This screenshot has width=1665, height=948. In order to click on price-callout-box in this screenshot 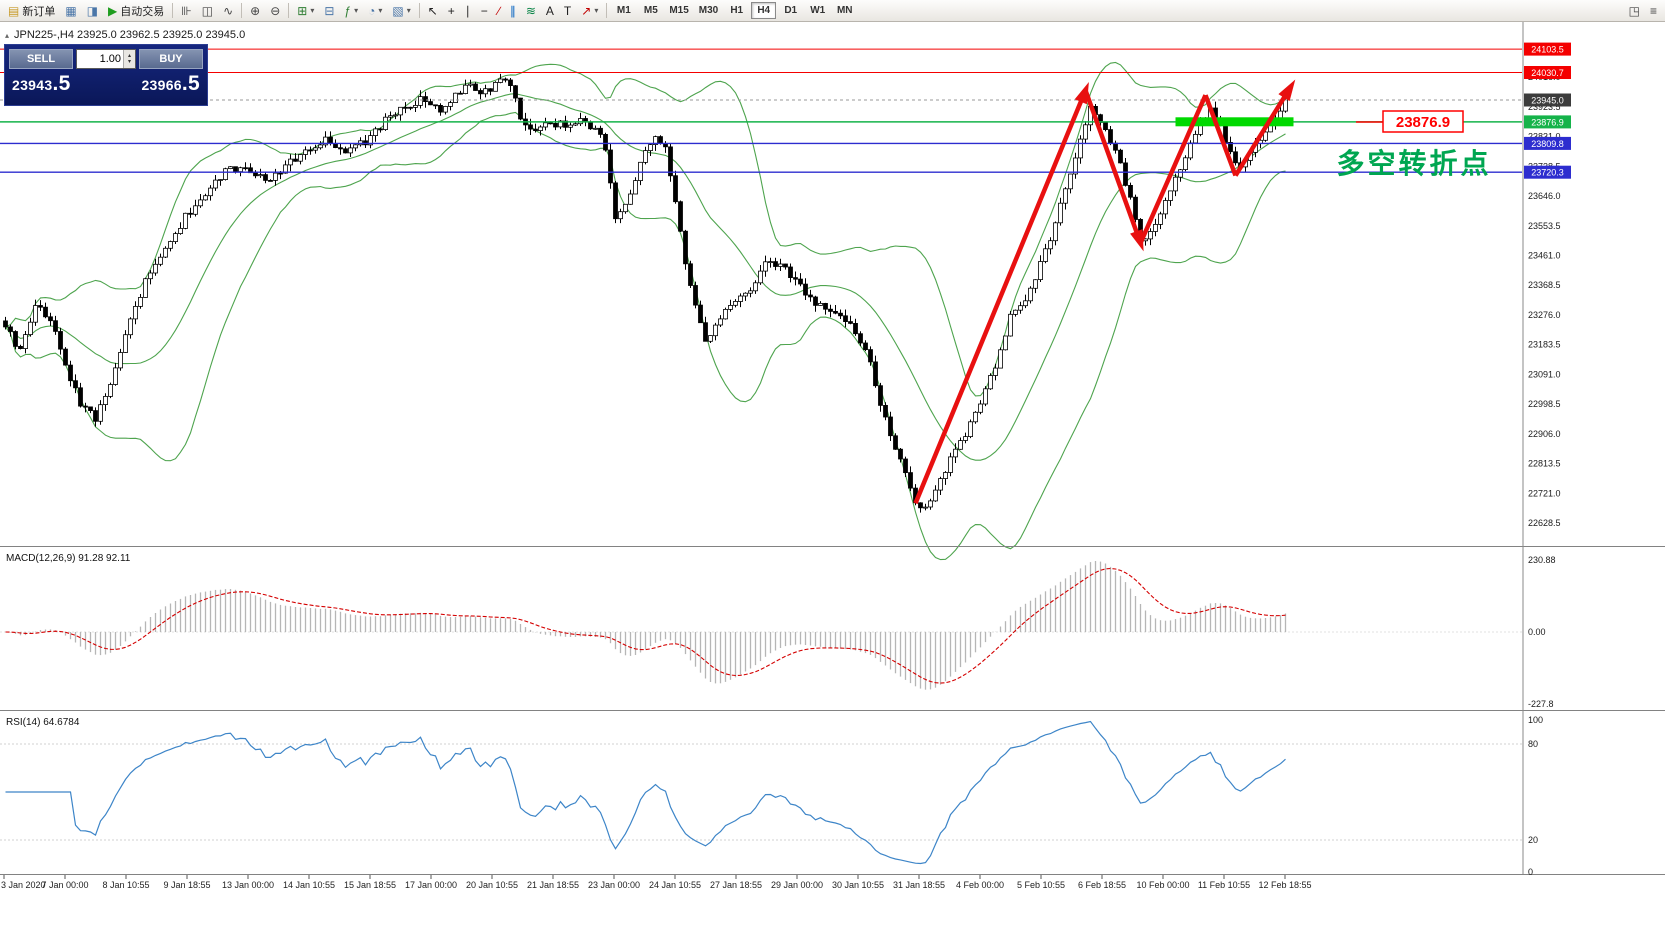, I will do `click(1423, 121)`.